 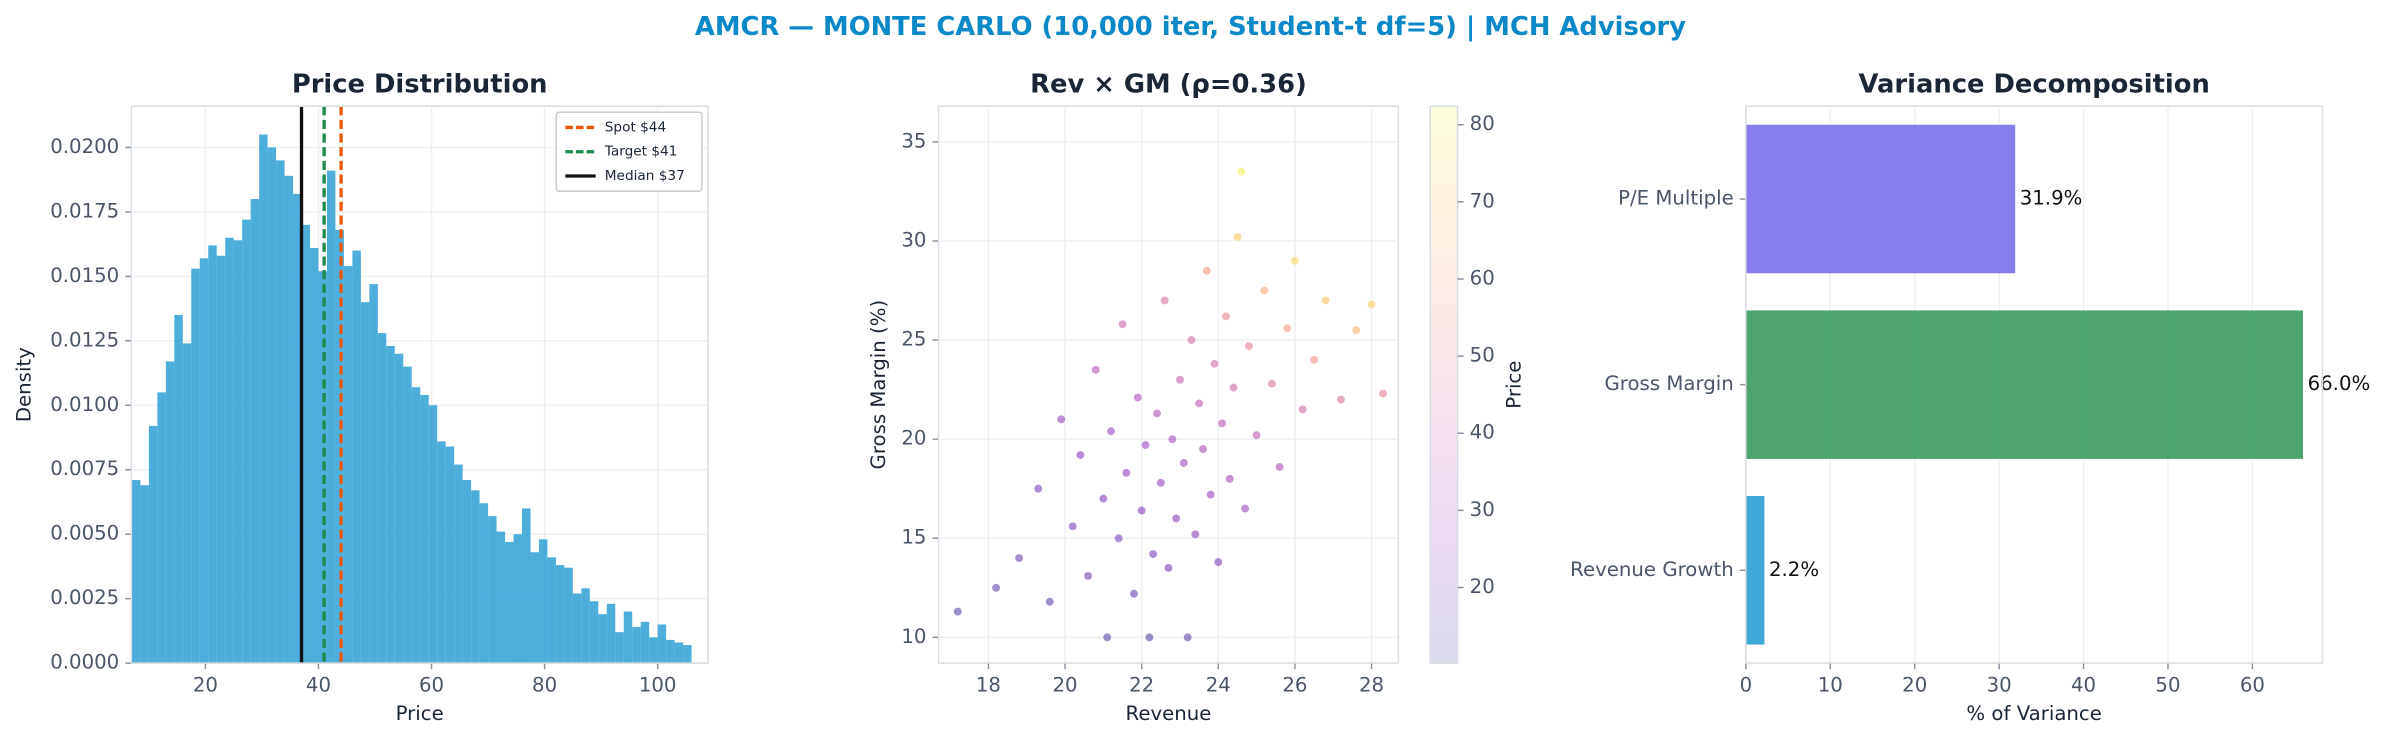 What do you see at coordinates (2034, 84) in the screenshot?
I see `axes-title: Variance Decomposition` at bounding box center [2034, 84].